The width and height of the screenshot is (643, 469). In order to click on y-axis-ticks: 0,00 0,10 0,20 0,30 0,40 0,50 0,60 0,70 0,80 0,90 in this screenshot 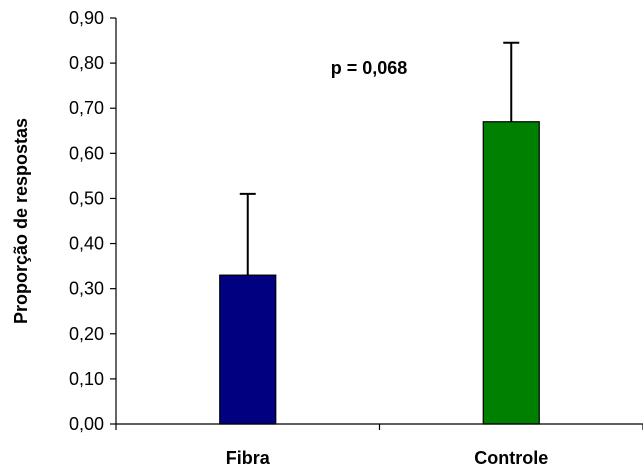, I will do `click(92, 221)`.